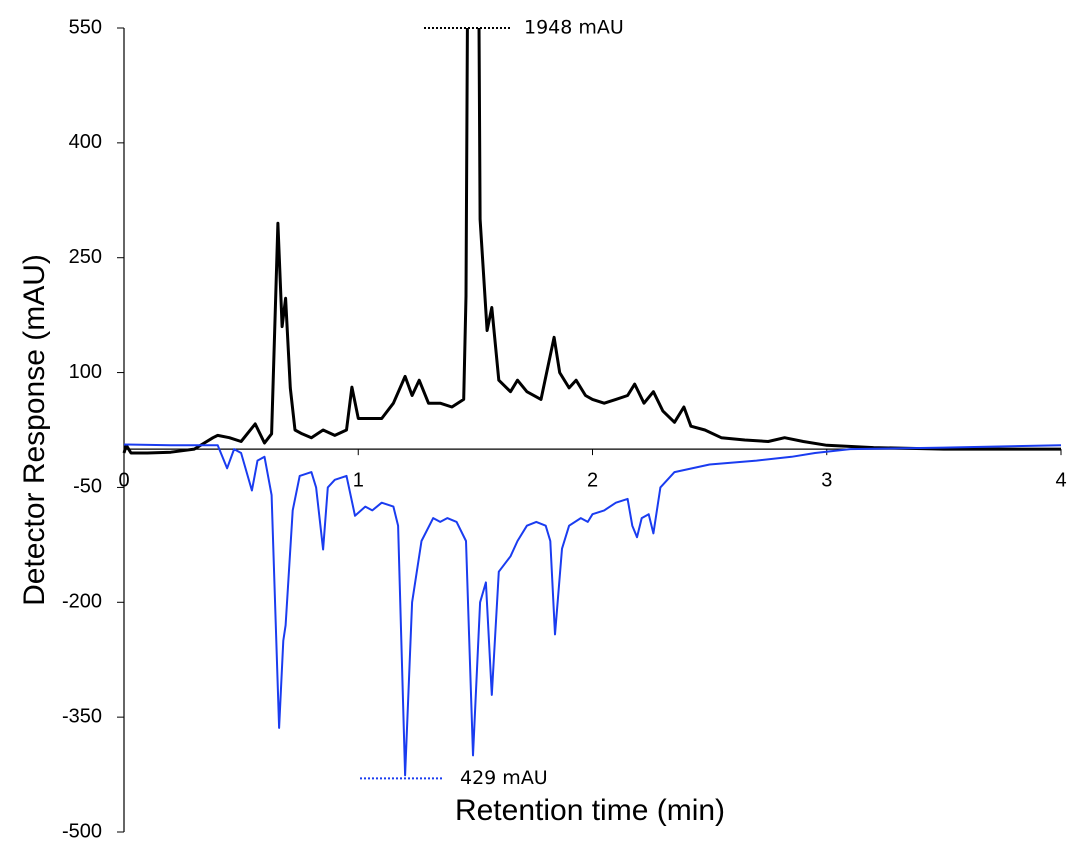  Describe the element at coordinates (826, 480) in the screenshot. I see `x-tick-label: 3` at that location.